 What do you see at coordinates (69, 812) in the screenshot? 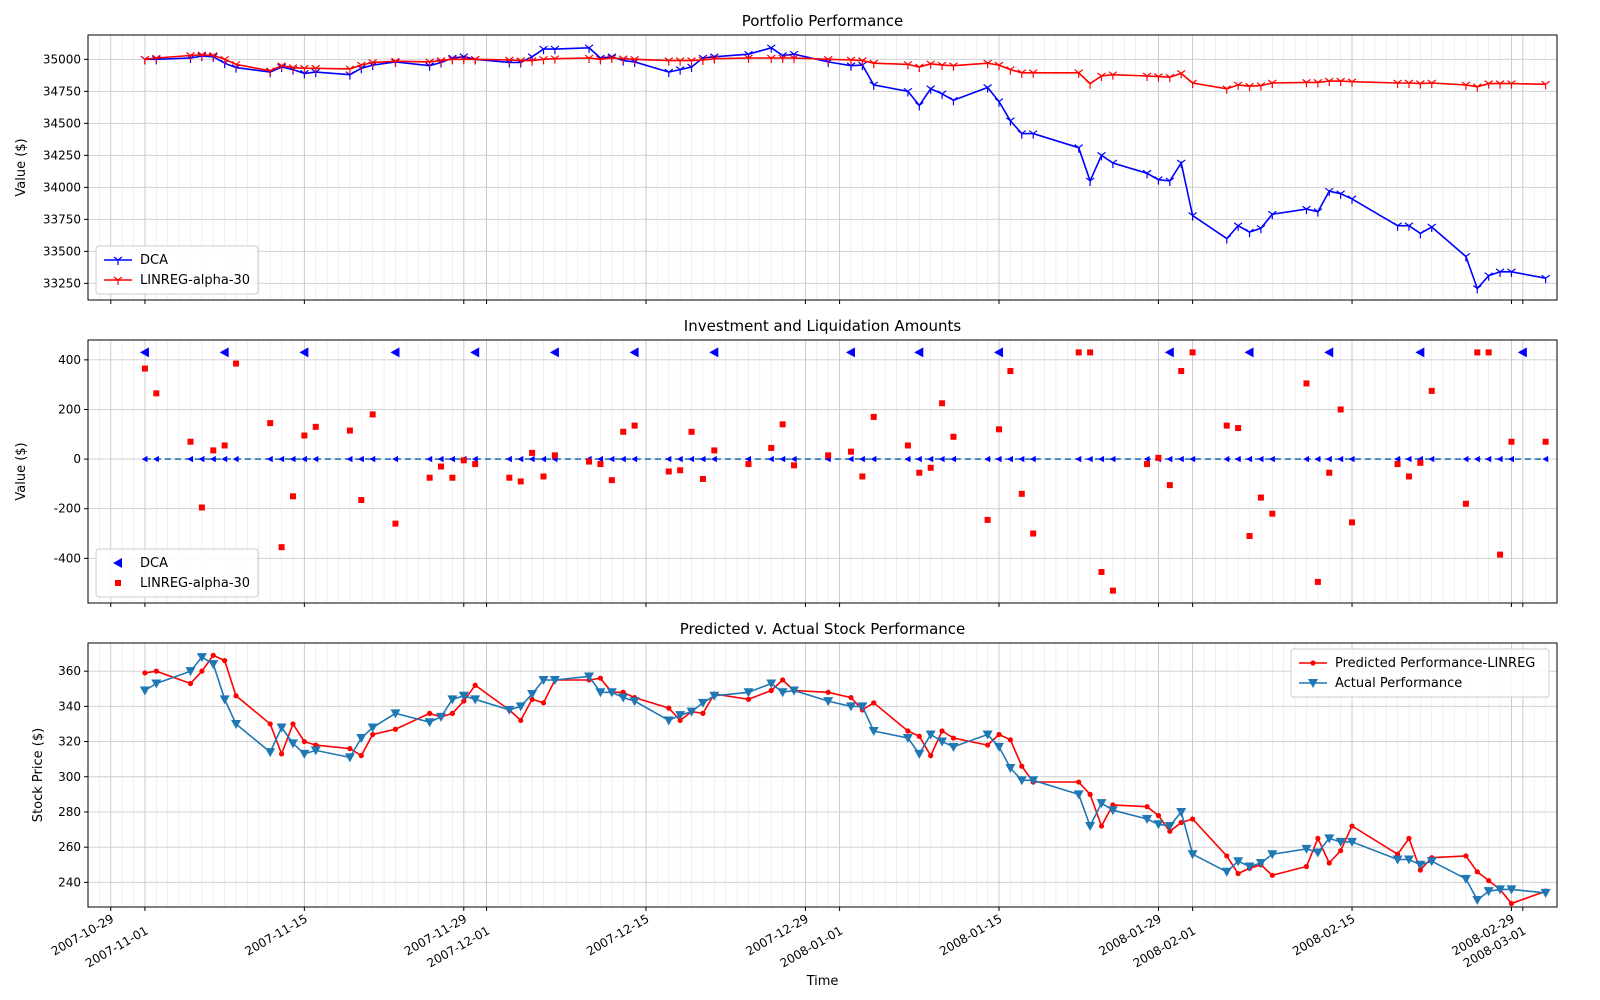
I see `y-tick-label: 280` at bounding box center [69, 812].